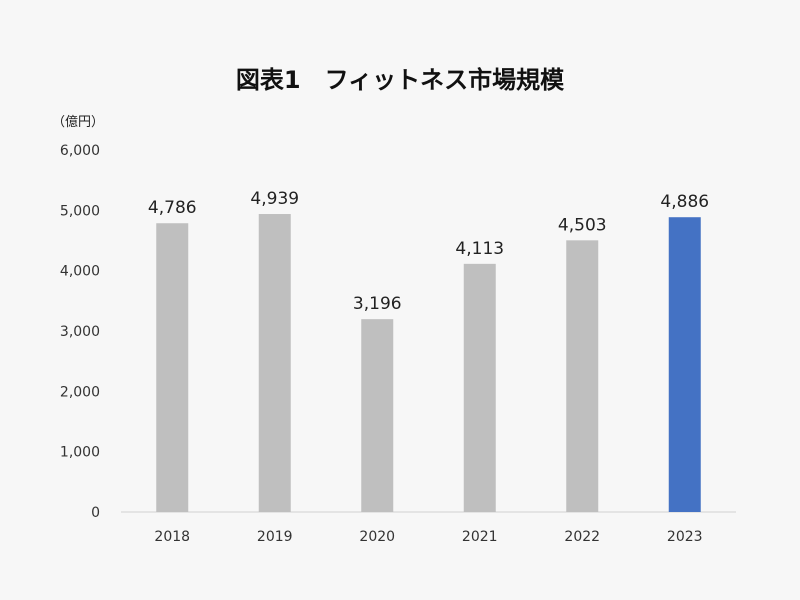 The height and width of the screenshot is (600, 800). What do you see at coordinates (80, 272) in the screenshot?
I see `y-tick-label: 4,000` at bounding box center [80, 272].